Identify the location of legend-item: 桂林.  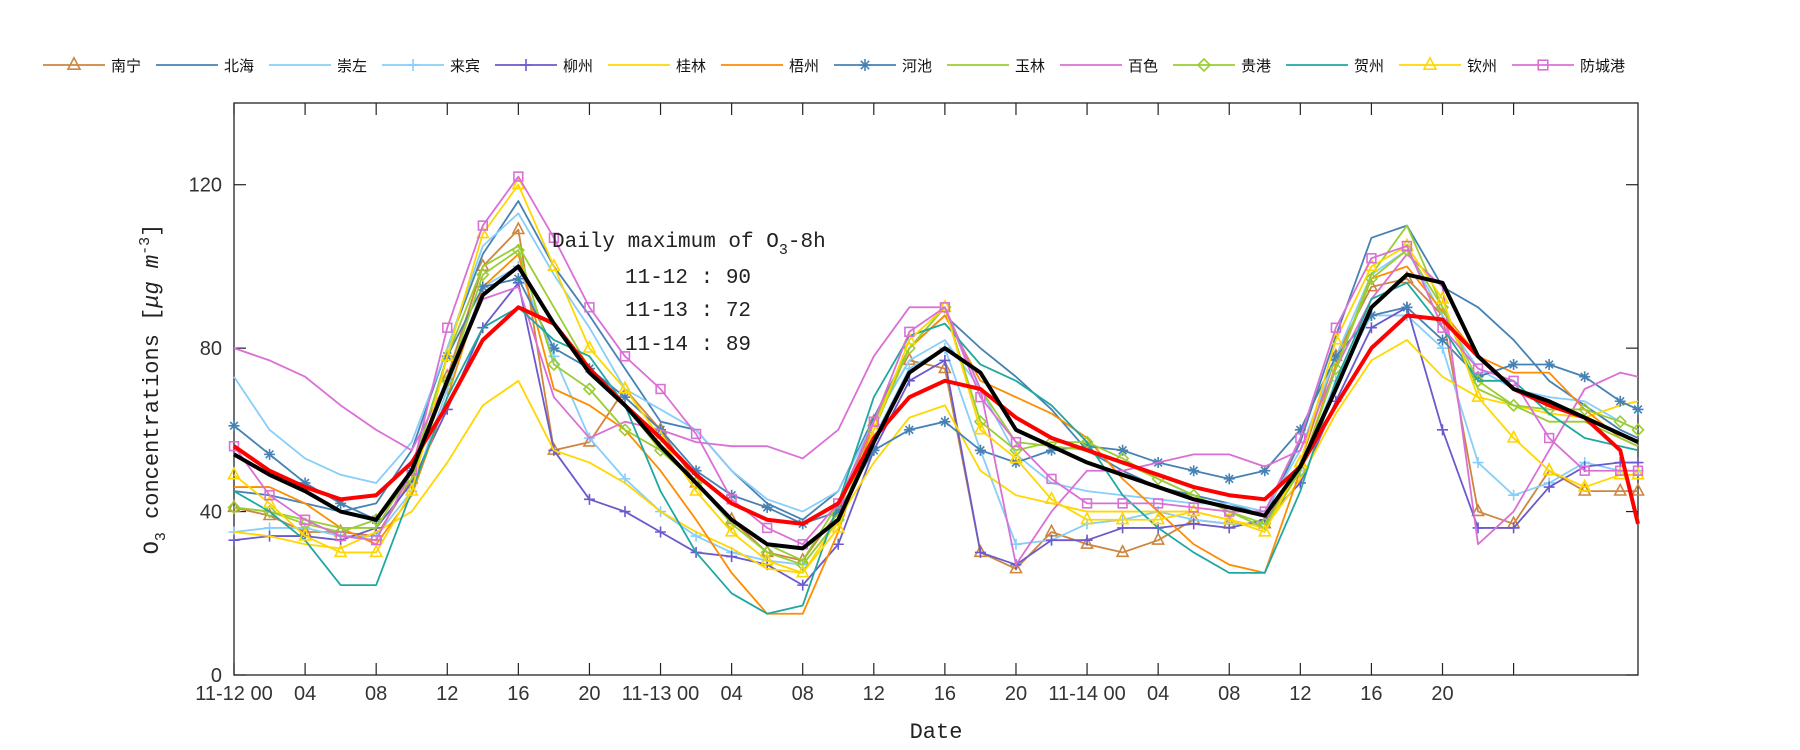
(657, 66).